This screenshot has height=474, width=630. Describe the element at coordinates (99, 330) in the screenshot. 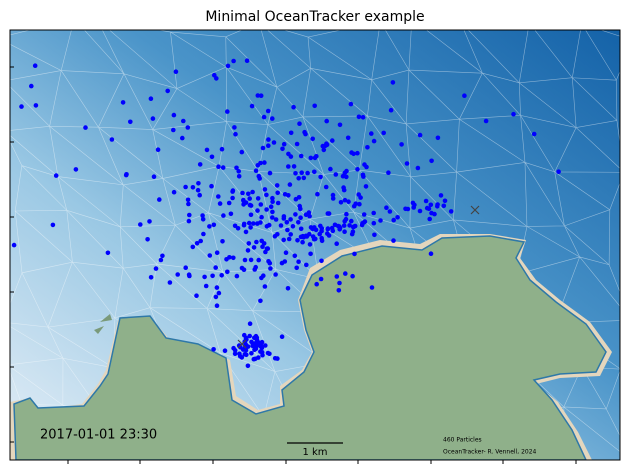

I see `islet` at that location.